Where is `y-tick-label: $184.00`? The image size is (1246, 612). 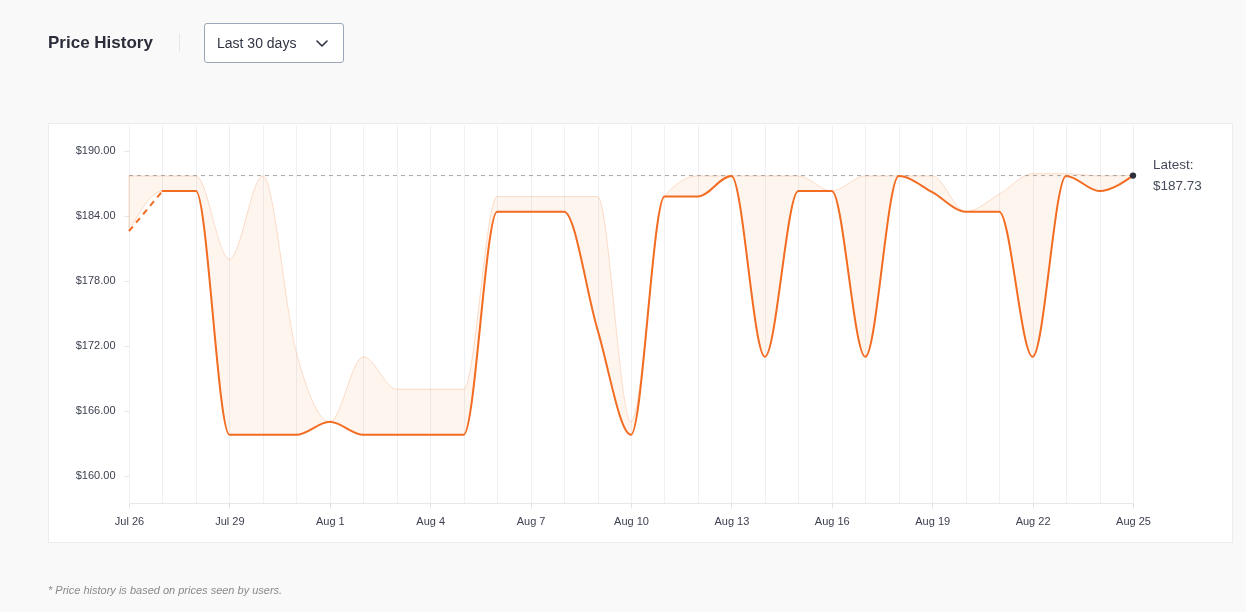 y-tick-label: $184.00 is located at coordinates (95, 215).